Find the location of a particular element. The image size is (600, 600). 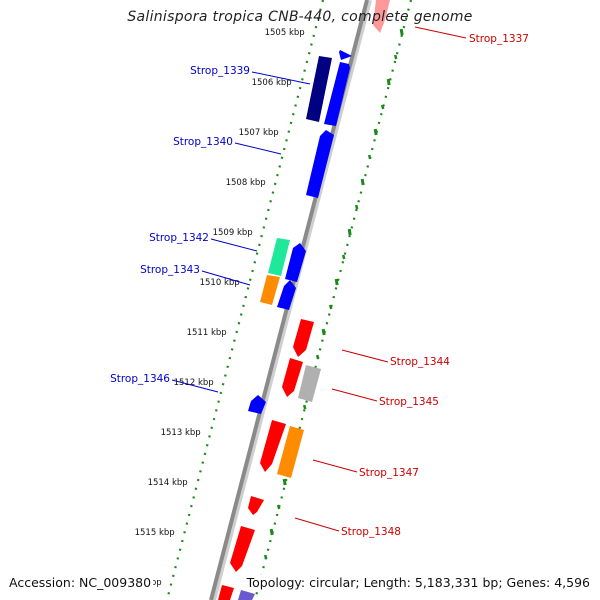

gene-strop-1339-dark is located at coordinates (319, 89).